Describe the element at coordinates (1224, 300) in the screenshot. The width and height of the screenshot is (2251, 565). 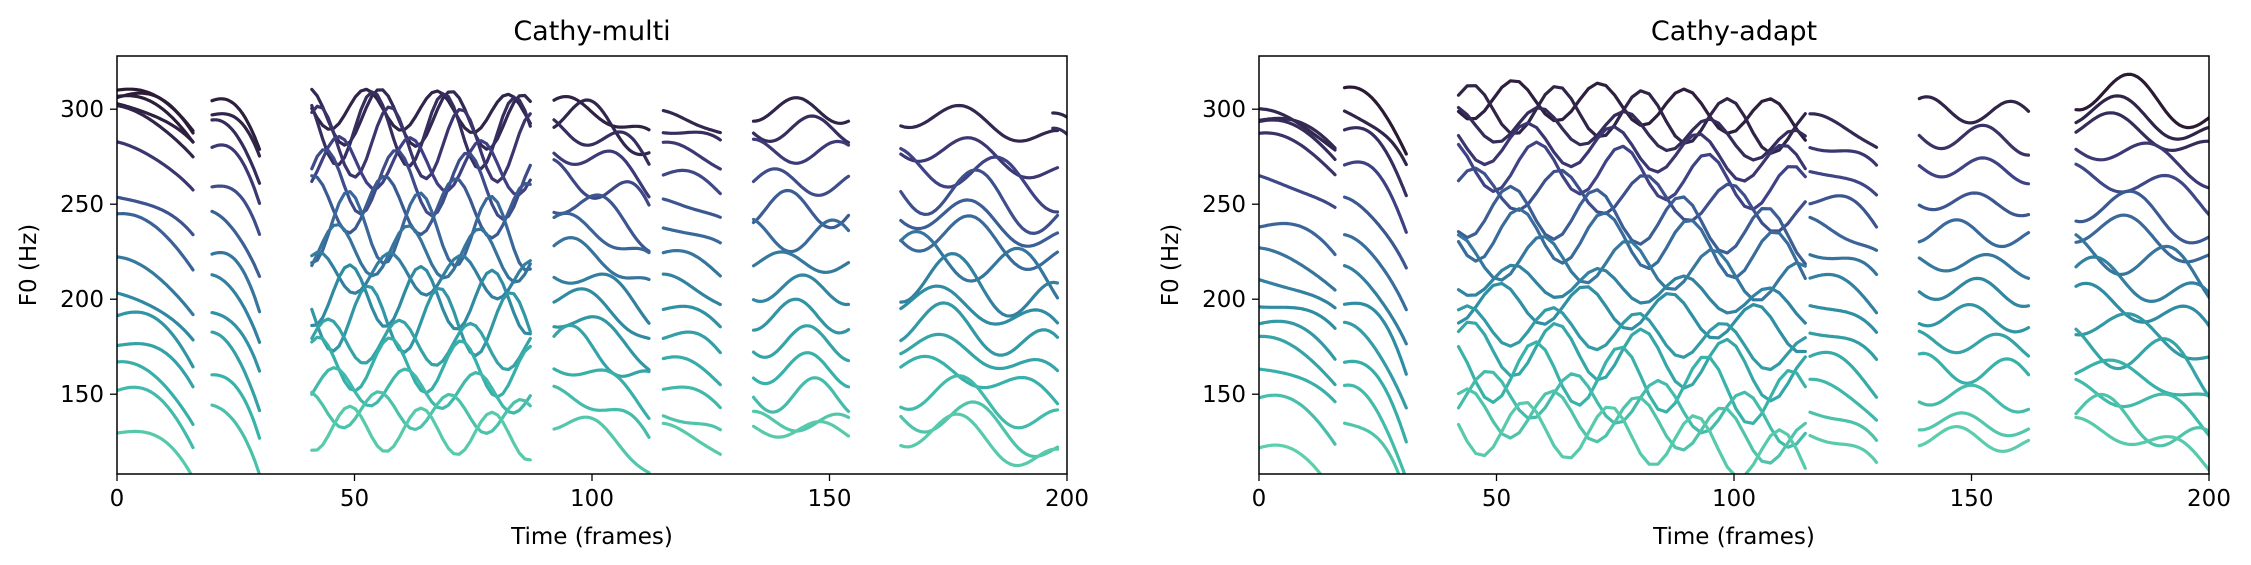
I see `y-tick-label: 200` at that location.